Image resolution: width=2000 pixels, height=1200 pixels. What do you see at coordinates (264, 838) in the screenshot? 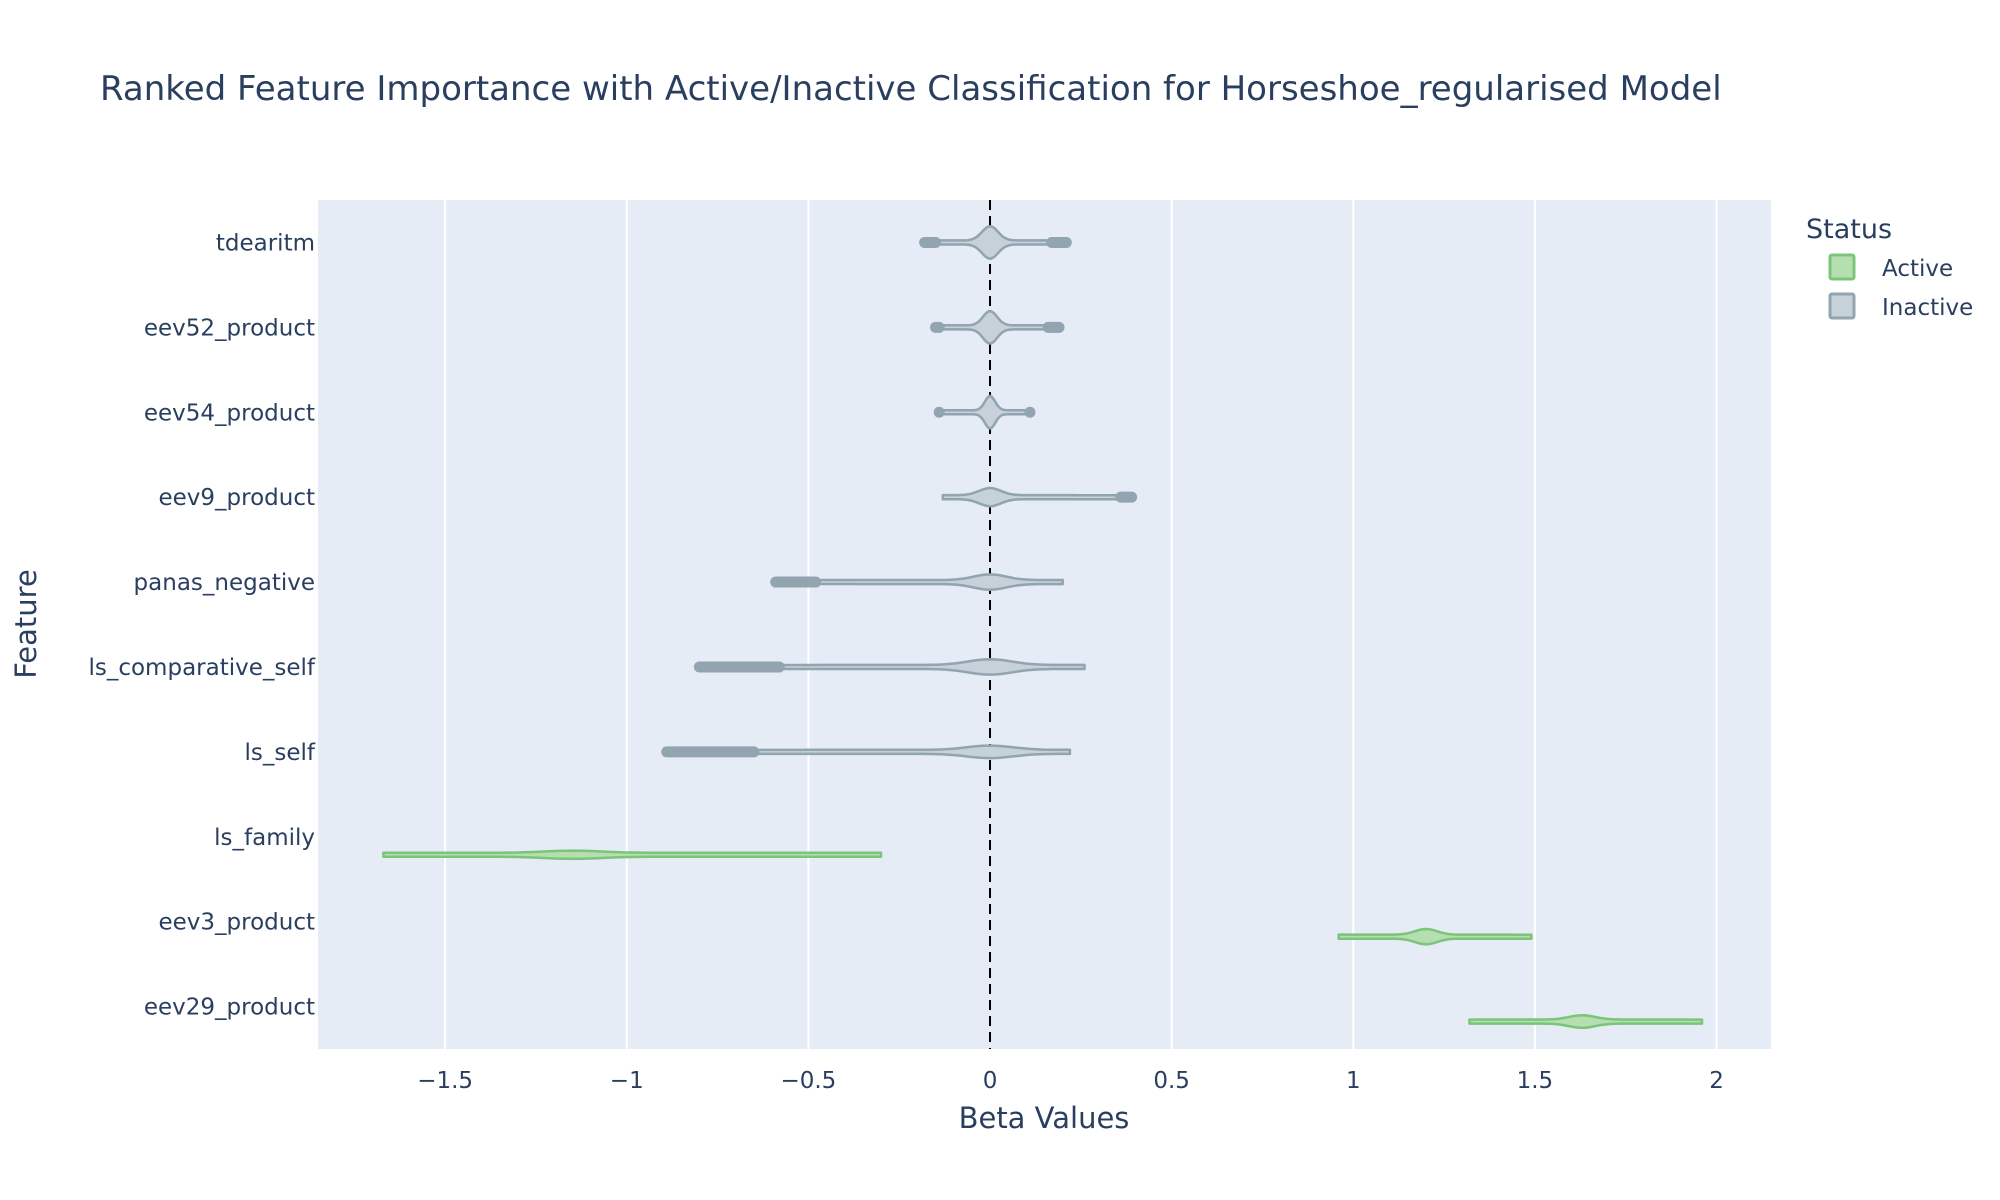
I see `y-tick-label: ls_family` at bounding box center [264, 838].